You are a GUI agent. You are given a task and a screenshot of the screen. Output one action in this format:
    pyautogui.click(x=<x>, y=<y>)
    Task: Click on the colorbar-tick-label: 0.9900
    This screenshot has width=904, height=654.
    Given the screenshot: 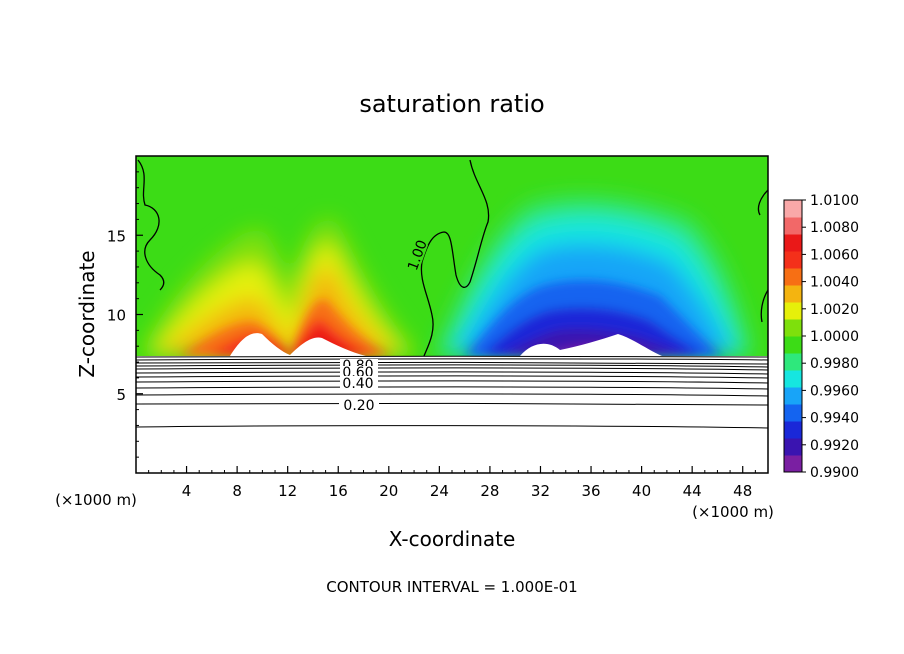 What is the action you would take?
    pyautogui.click(x=834, y=473)
    